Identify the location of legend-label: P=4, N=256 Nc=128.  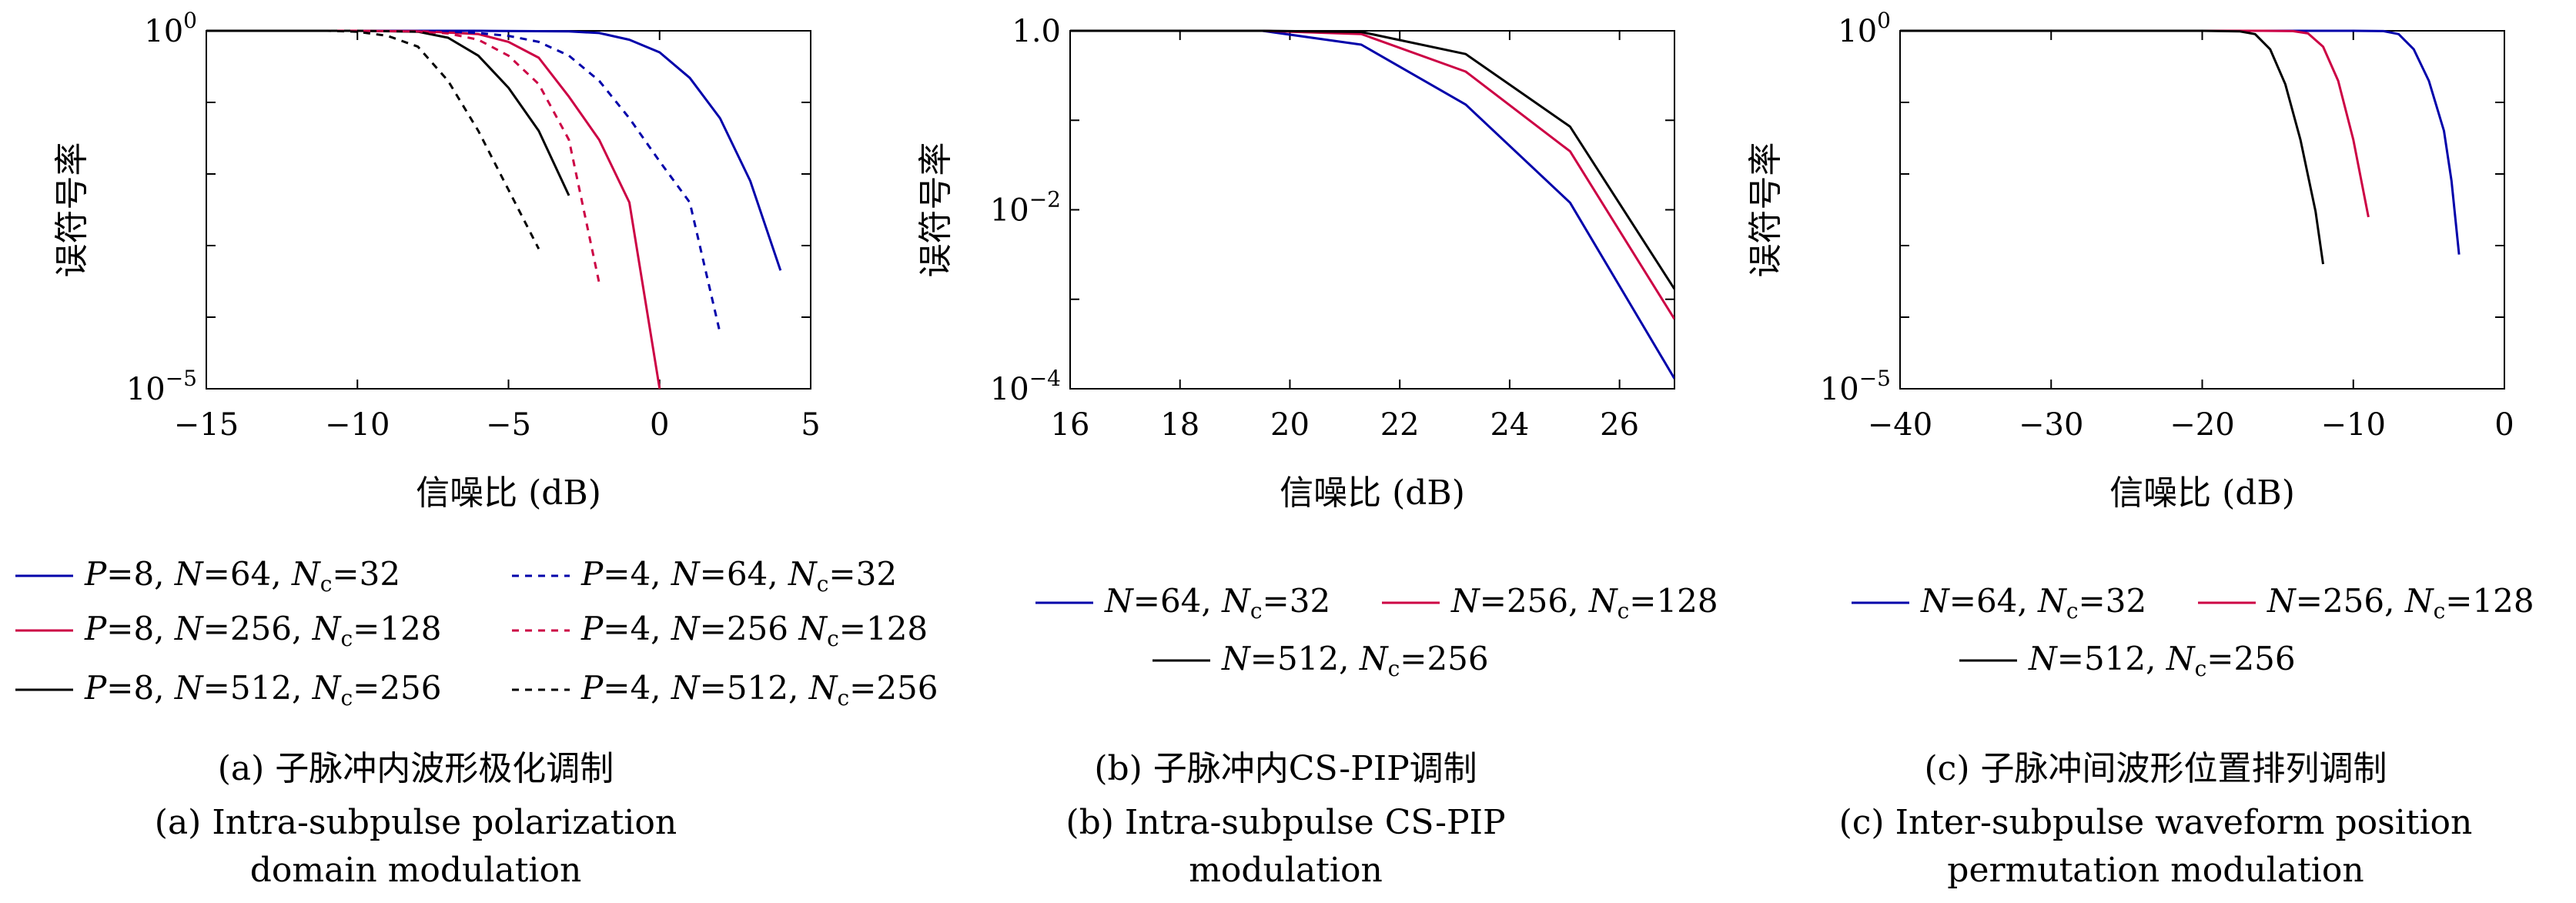
(754, 630).